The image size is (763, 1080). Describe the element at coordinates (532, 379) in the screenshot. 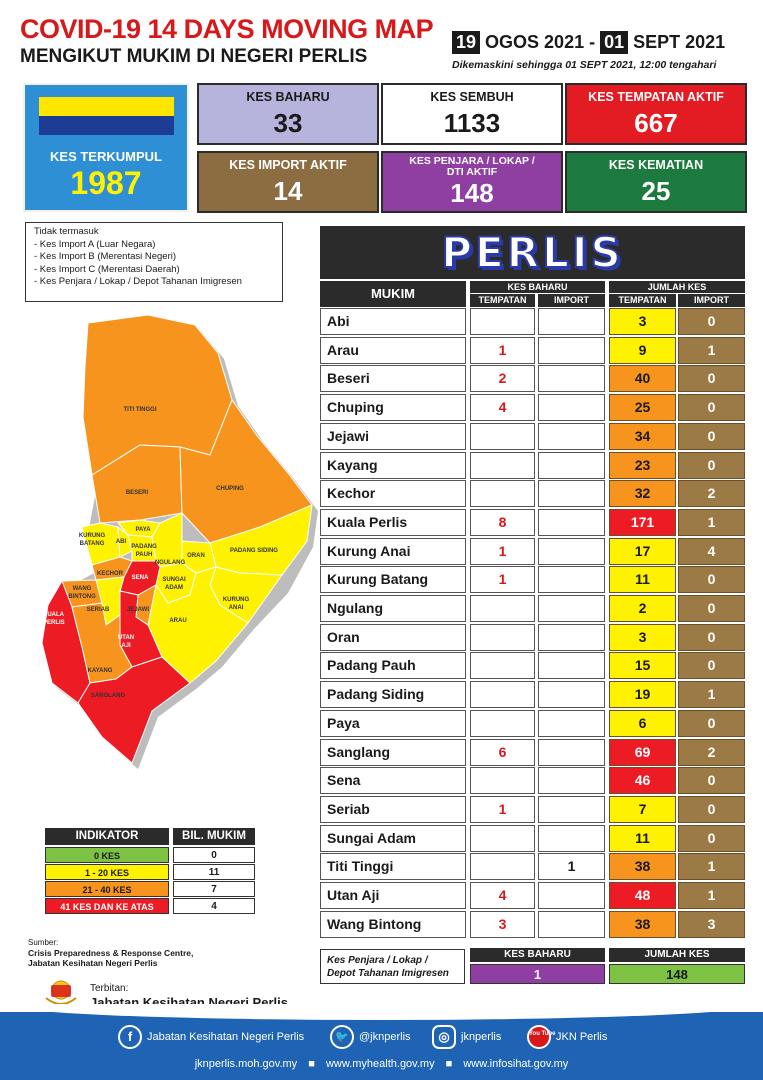

I see `table-row: Beseri 2 40 0` at that location.